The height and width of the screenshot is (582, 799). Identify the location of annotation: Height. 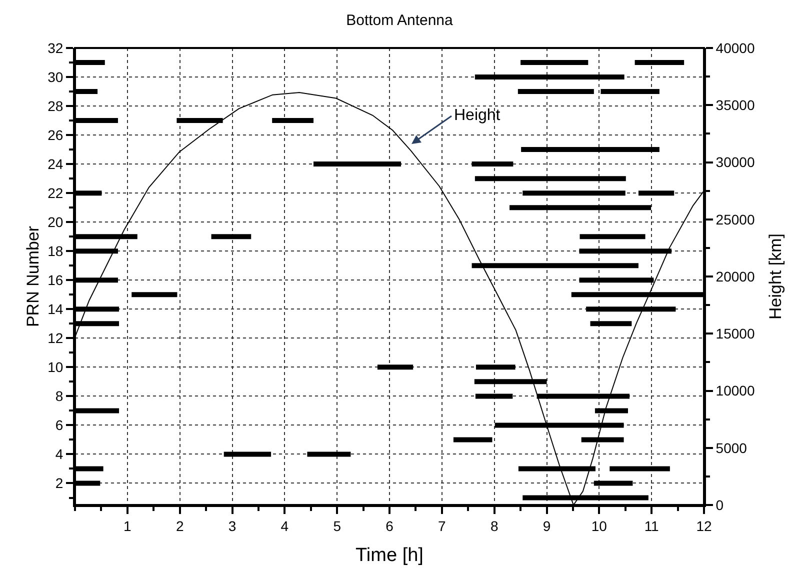
(477, 115).